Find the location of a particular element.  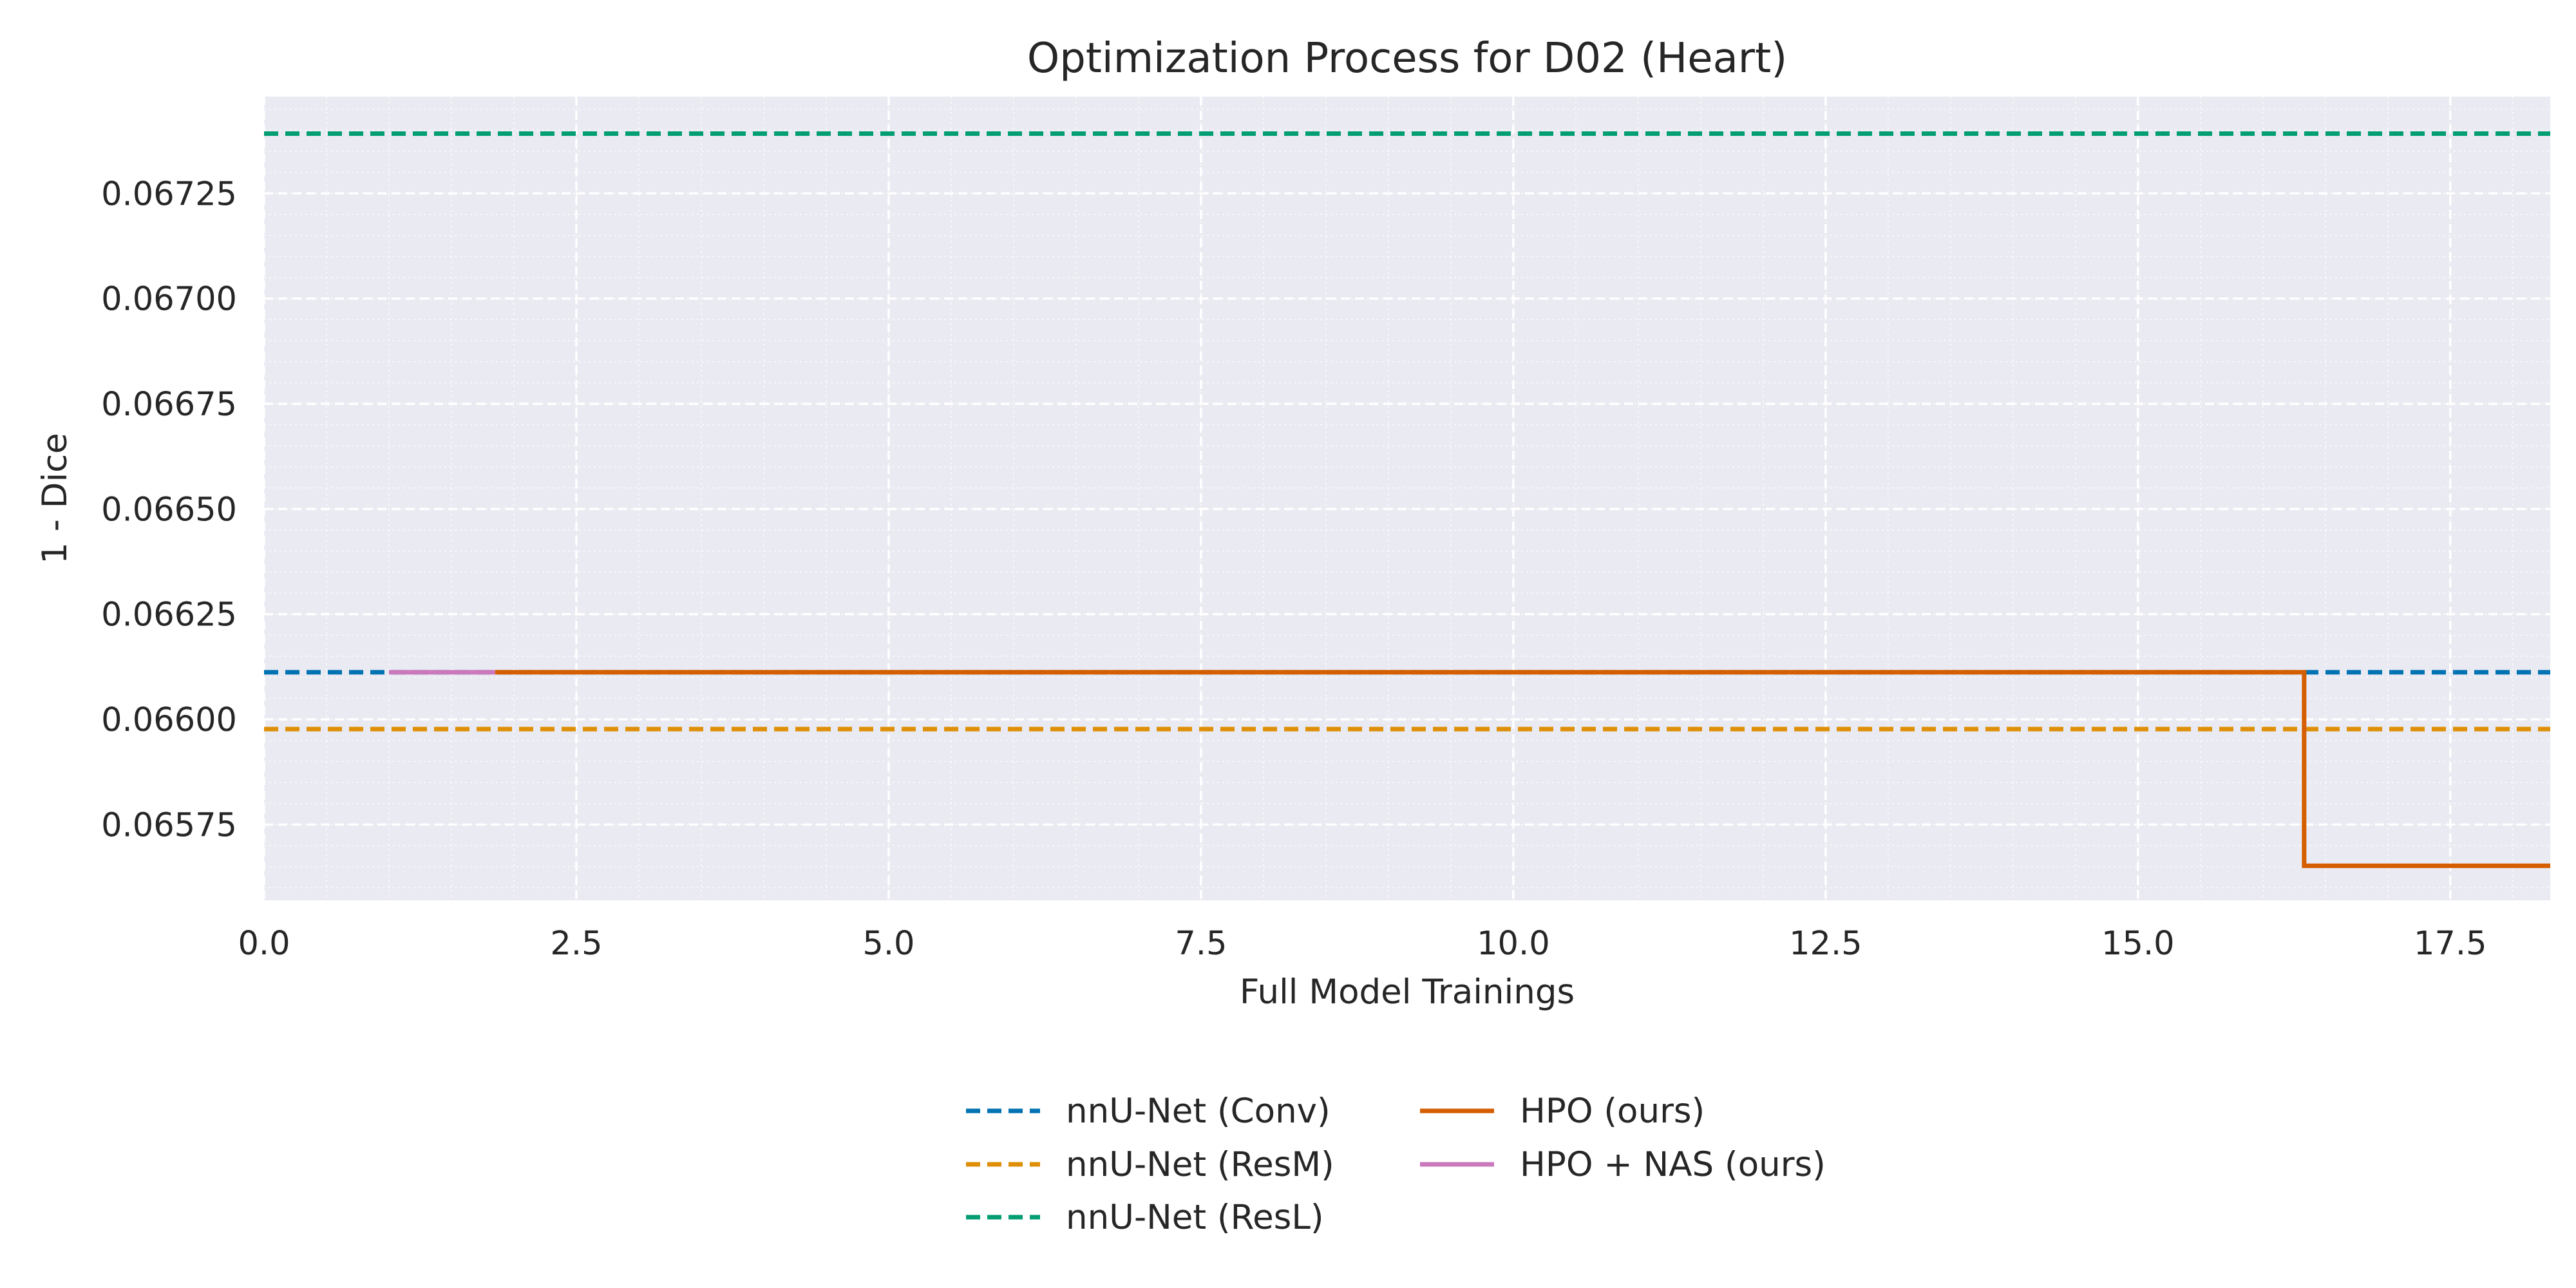

y-tick-label: 0.06575 is located at coordinates (169, 825).